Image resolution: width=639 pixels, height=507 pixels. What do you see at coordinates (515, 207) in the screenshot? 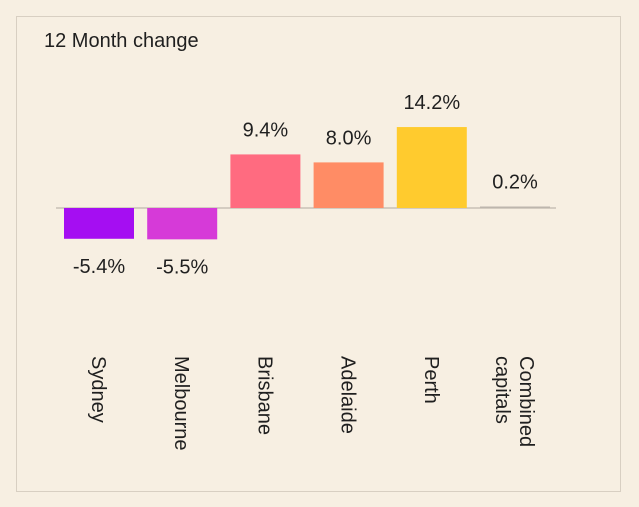
I see `bar-combined-capitals` at bounding box center [515, 207].